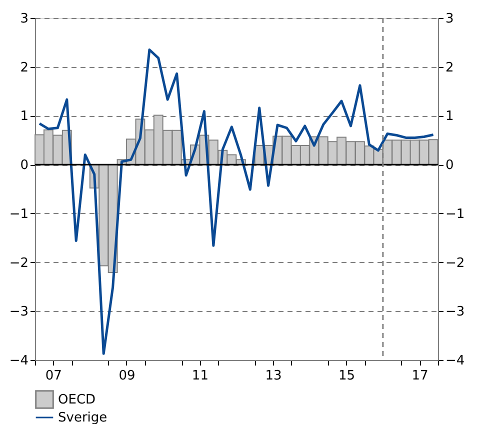 The width and height of the screenshot is (486, 424). I want to click on y2-tick-label: −3, so click(455, 312).